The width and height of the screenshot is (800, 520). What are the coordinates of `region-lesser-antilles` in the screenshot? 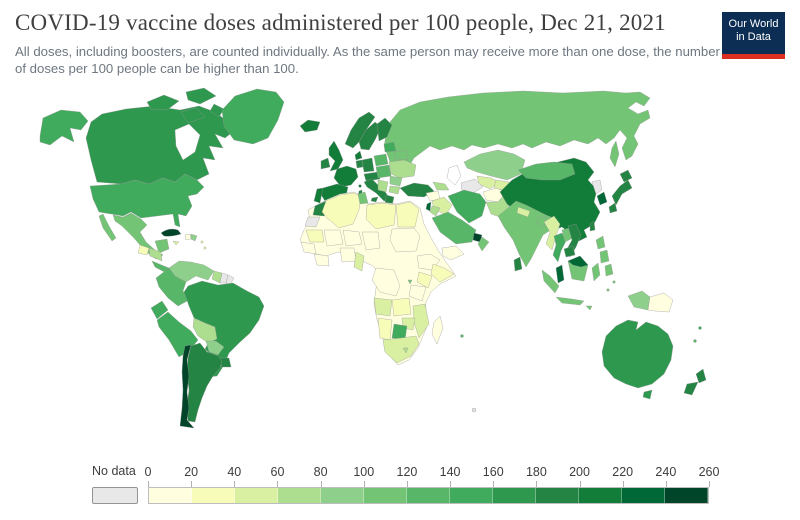 It's located at (205, 248).